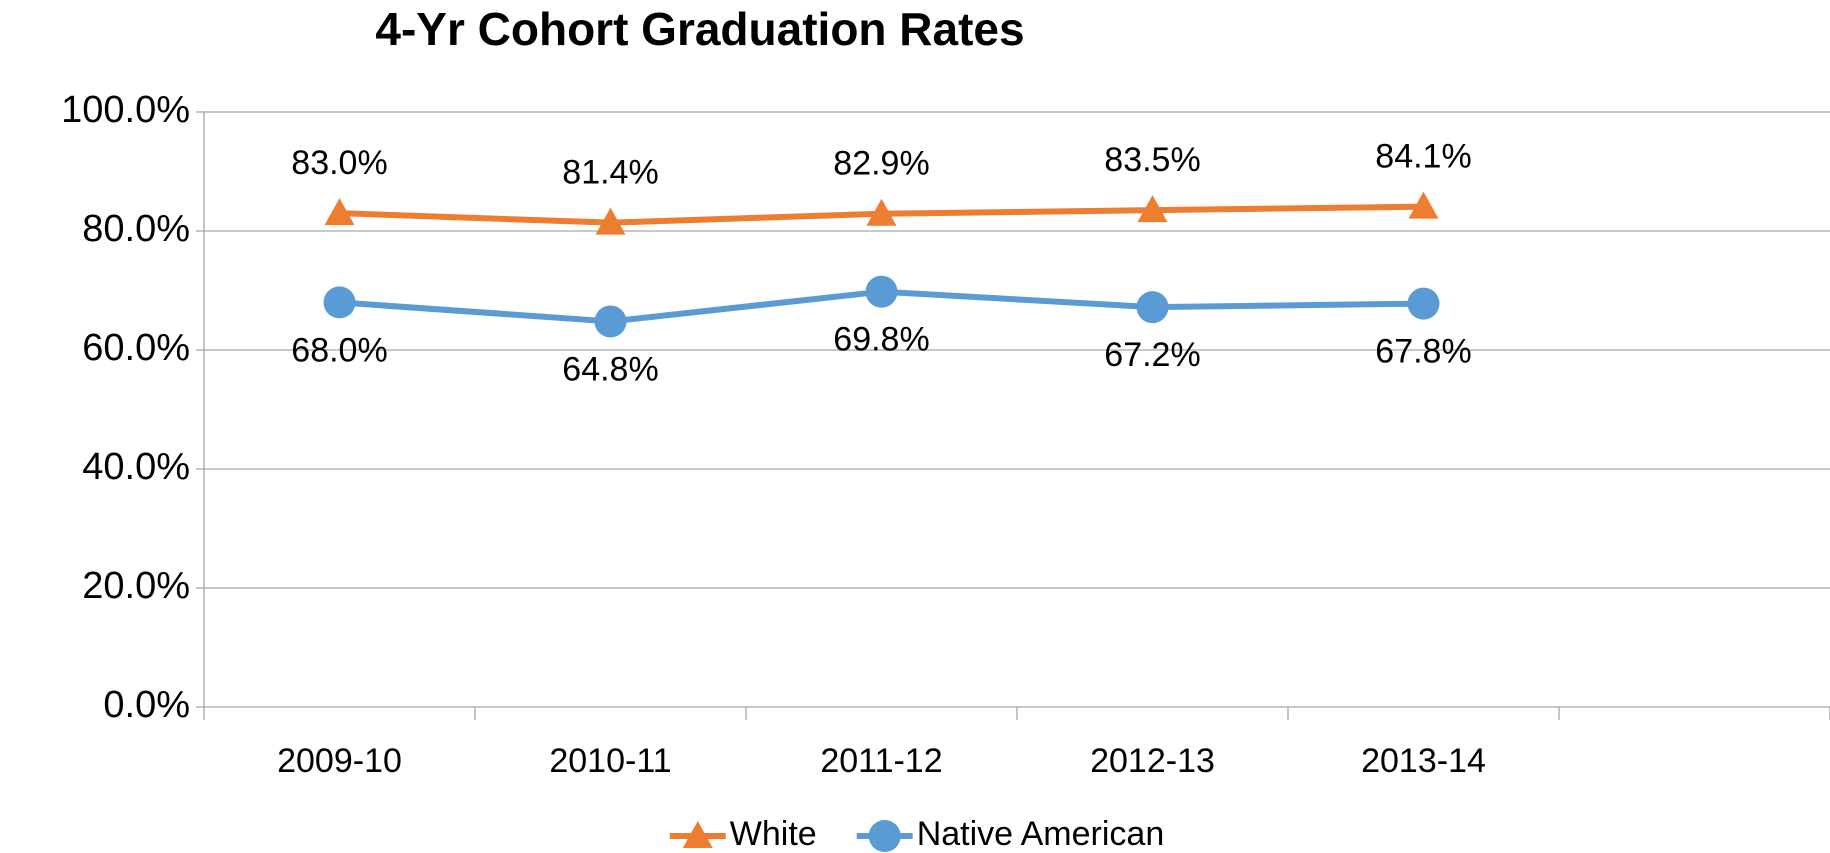 The image size is (1830, 853). Describe the element at coordinates (881, 761) in the screenshot. I see `x-tick-label: 2011-12` at that location.